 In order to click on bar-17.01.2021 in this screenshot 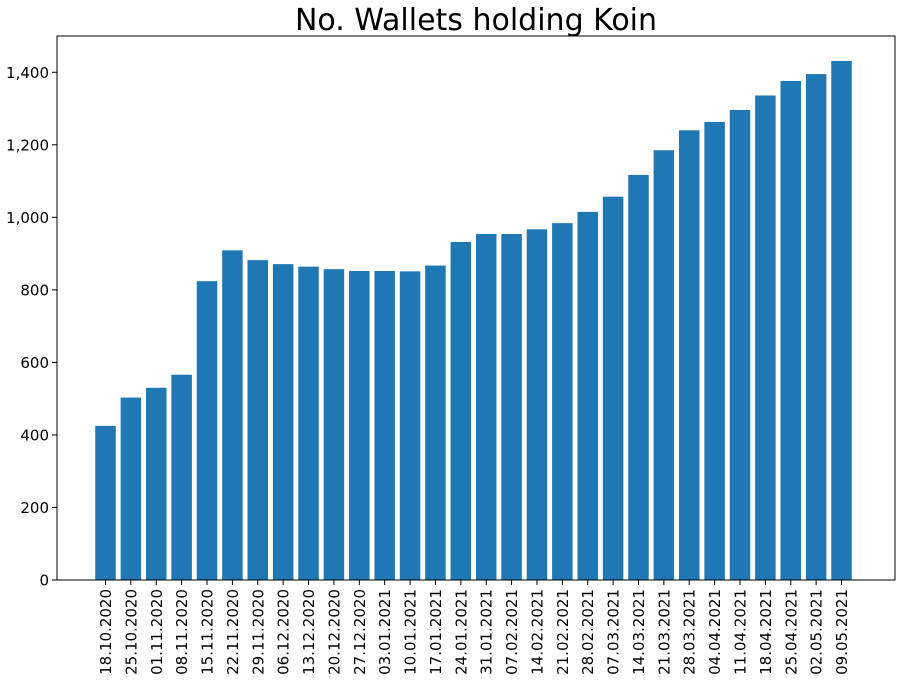, I will do `click(435, 422)`.